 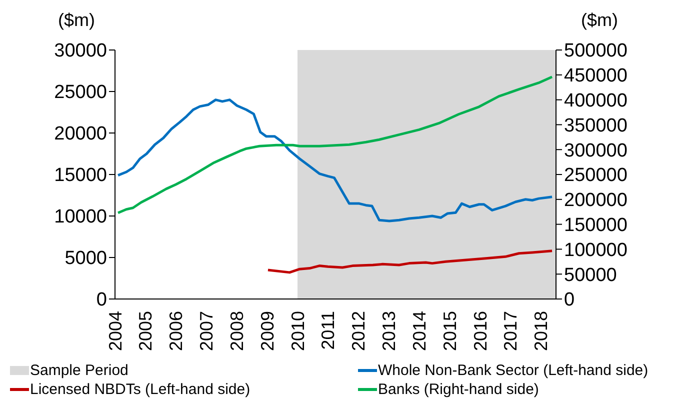 I want to click on y2-tick-label: 300000, so click(x=596, y=151).